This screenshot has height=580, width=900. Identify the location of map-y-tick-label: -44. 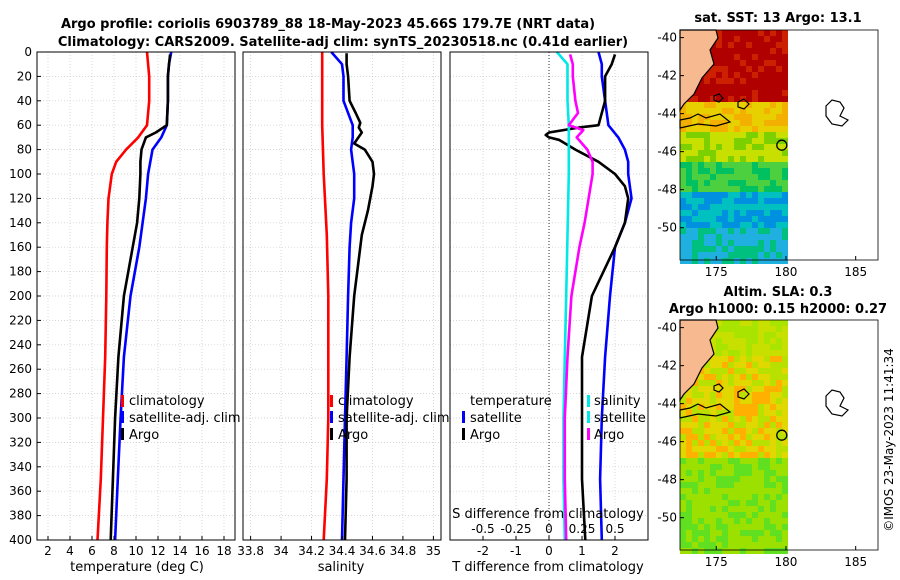
(667, 404).